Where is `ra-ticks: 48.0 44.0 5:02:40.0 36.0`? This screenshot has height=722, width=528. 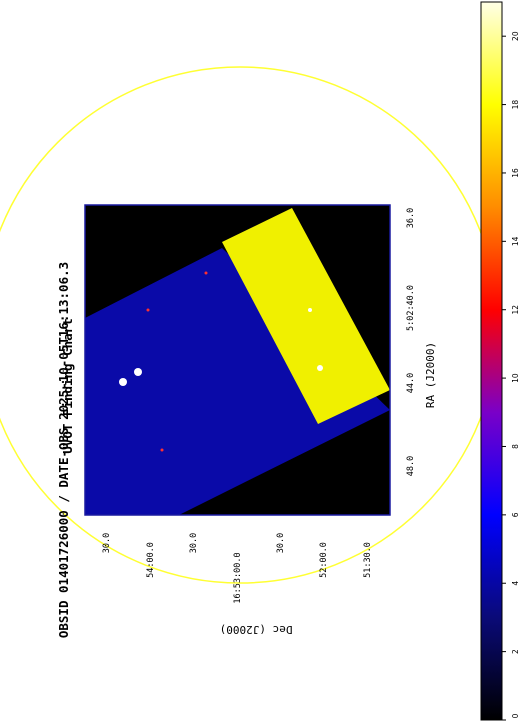
ra-ticks: 48.0 44.0 5:02:40.0 36.0 is located at coordinates (411, 342).